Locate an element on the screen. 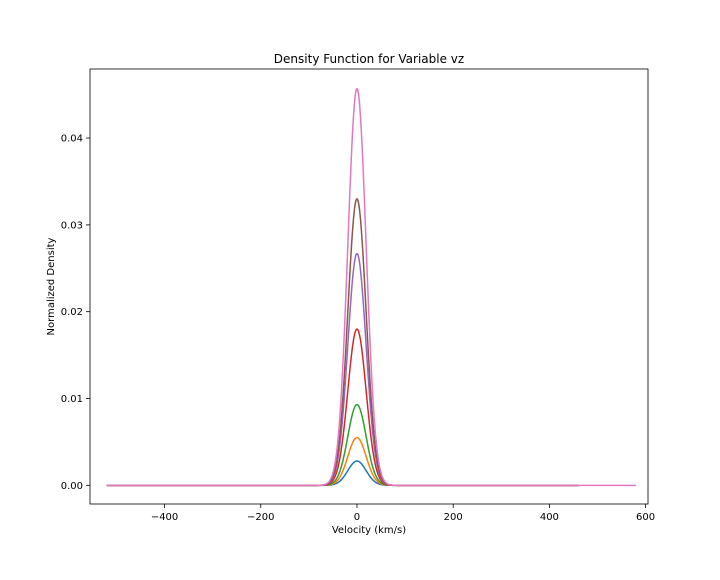  y-tick-label: 0.01 is located at coordinates (72, 399).